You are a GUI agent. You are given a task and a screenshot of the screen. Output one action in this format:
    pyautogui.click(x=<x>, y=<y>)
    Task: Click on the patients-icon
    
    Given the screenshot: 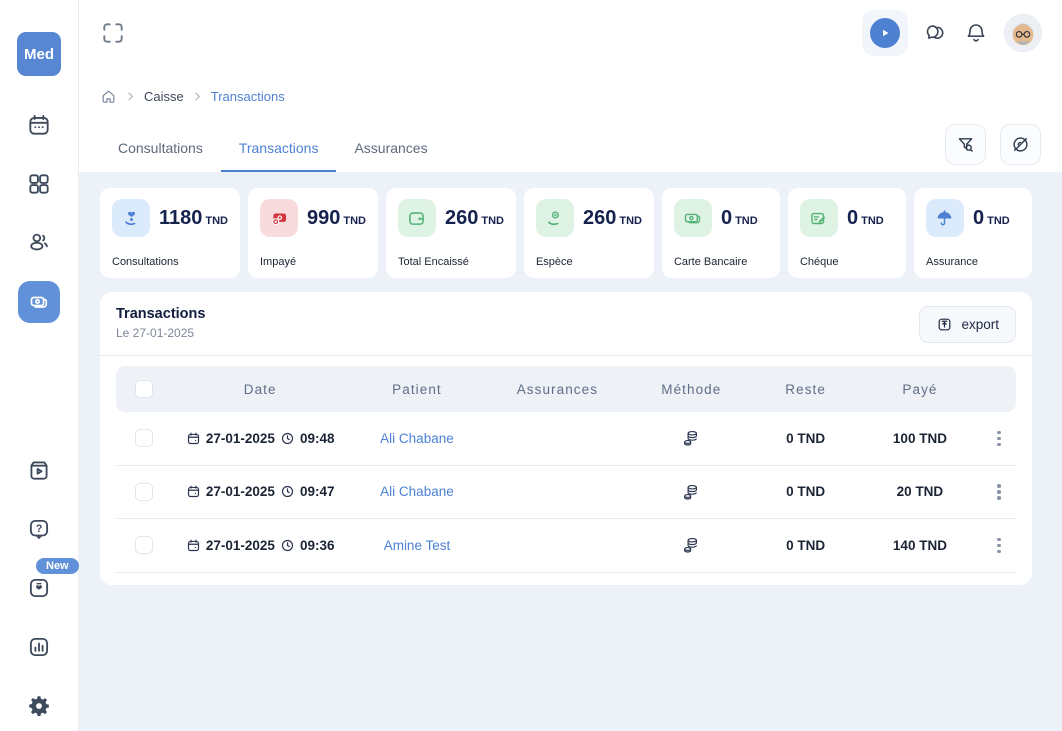 What is the action you would take?
    pyautogui.click(x=39, y=242)
    